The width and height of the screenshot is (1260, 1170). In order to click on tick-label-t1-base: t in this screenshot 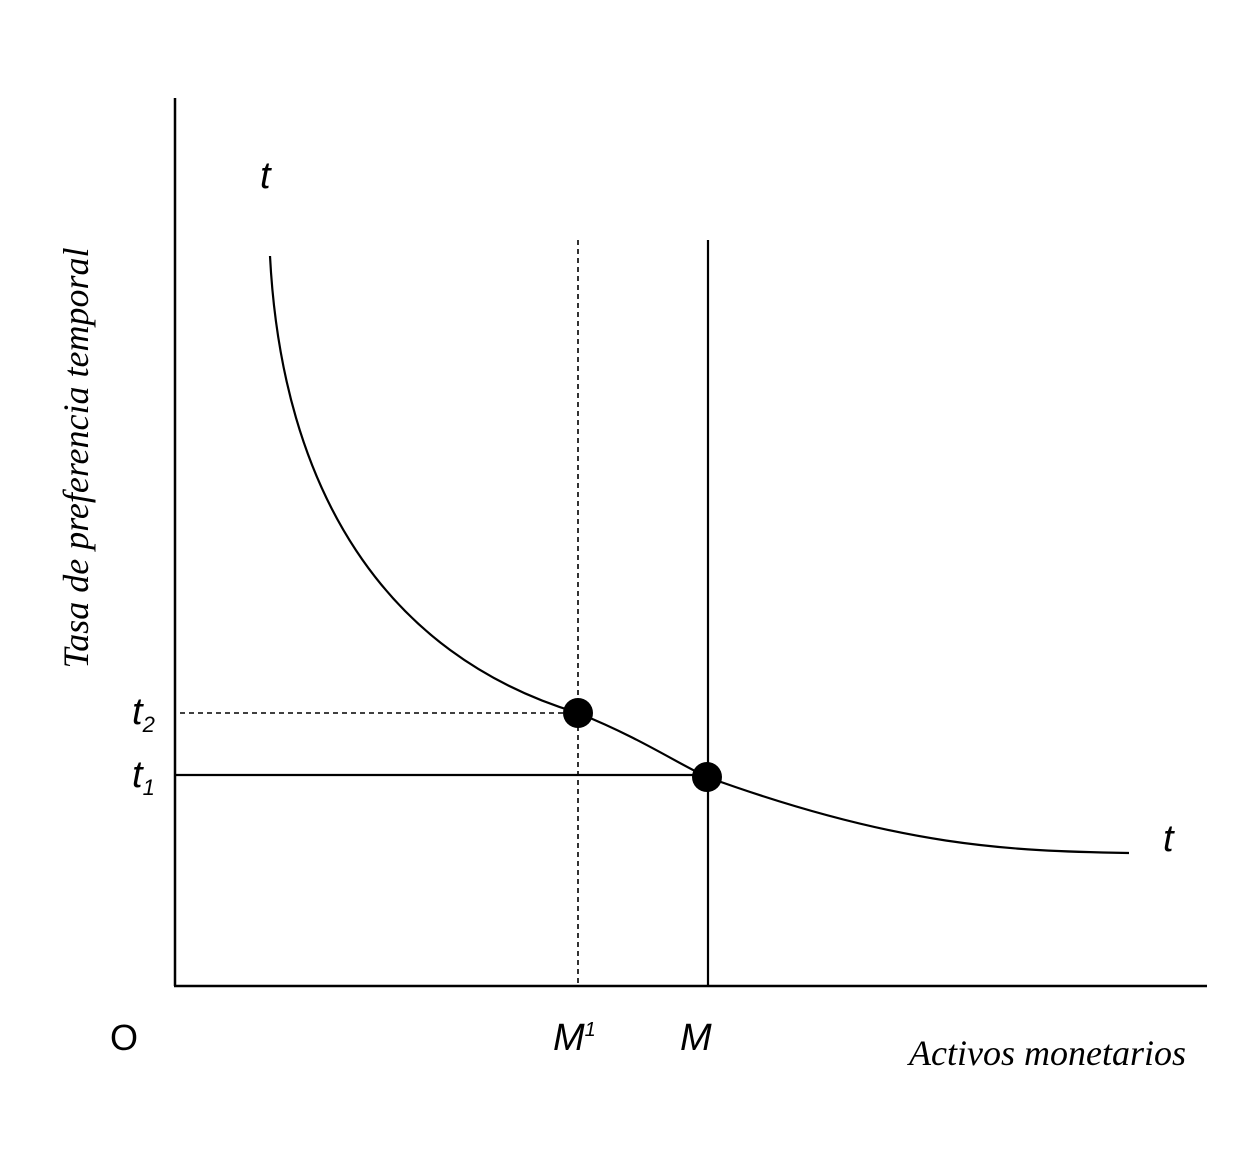, I will do `click(138, 775)`.